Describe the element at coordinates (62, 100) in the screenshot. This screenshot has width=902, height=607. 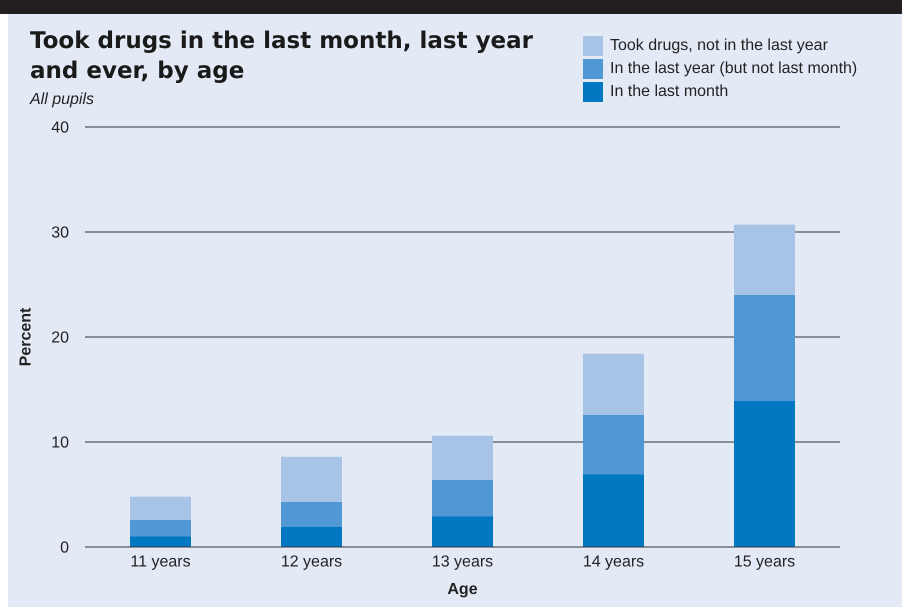
I see `chart-subtitle: All pupils` at that location.